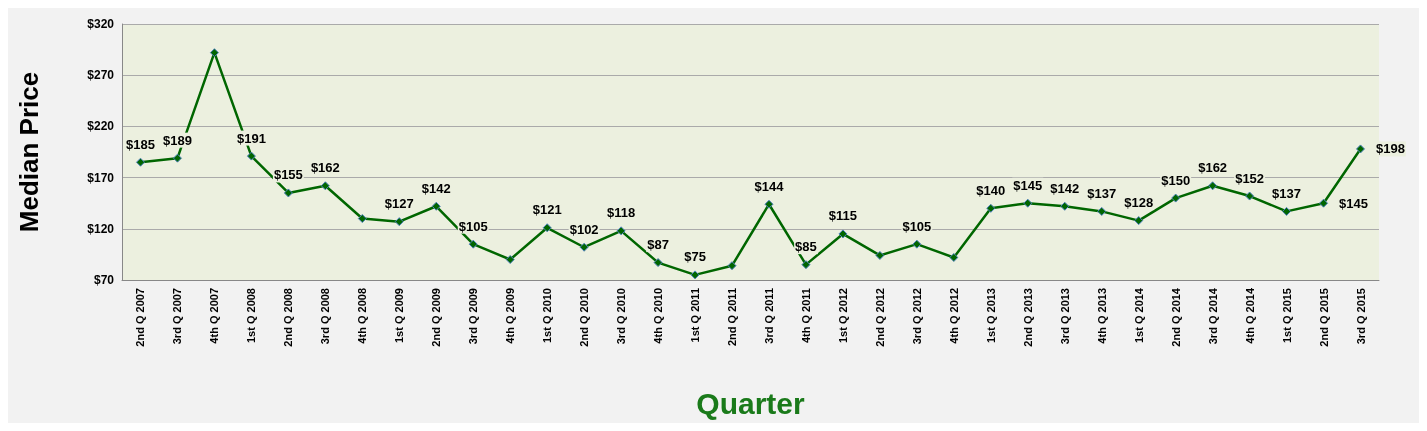 This screenshot has height=431, width=1427. I want to click on x-tick-label: 2nd Q 2010, so click(584, 317).